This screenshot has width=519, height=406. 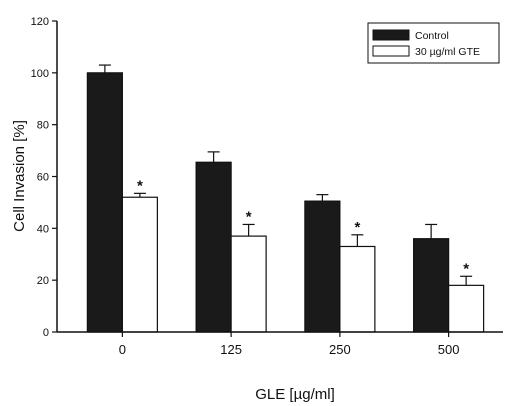 I want to click on y-tick-label: 20, so click(x=43, y=281).